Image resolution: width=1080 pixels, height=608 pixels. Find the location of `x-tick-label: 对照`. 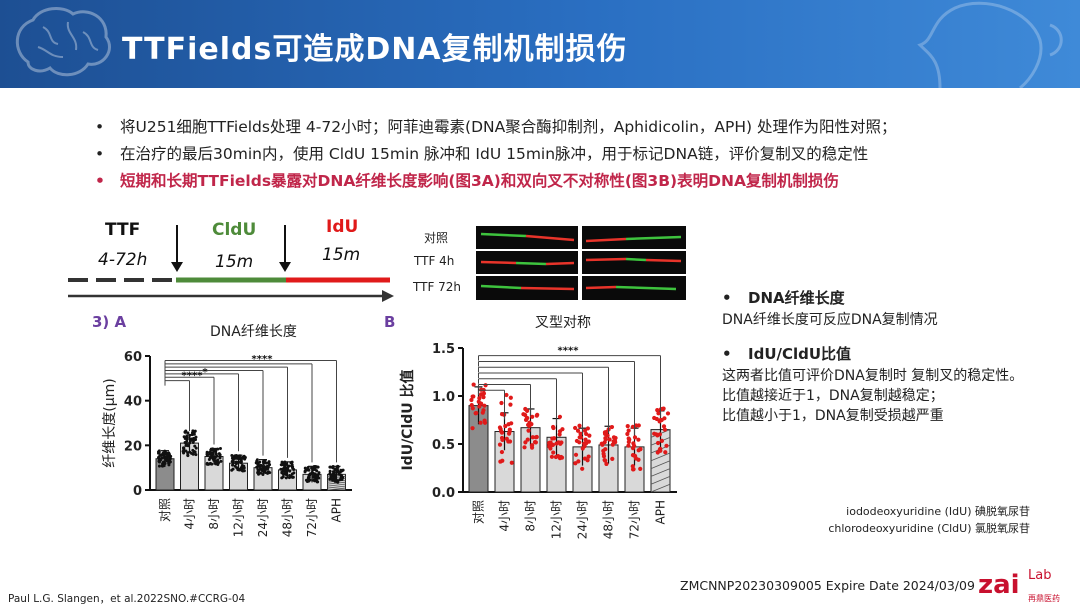

x-tick-label: 对照 is located at coordinates (165, 510).